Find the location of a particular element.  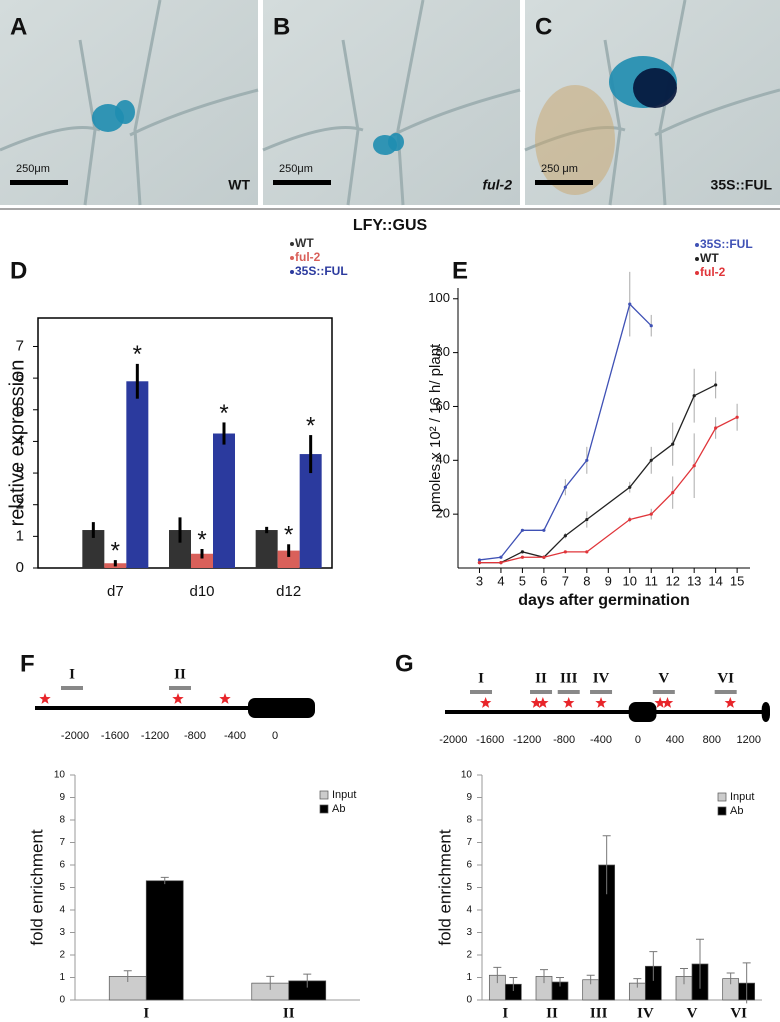

panel-label: G is located at coordinates (404, 663).